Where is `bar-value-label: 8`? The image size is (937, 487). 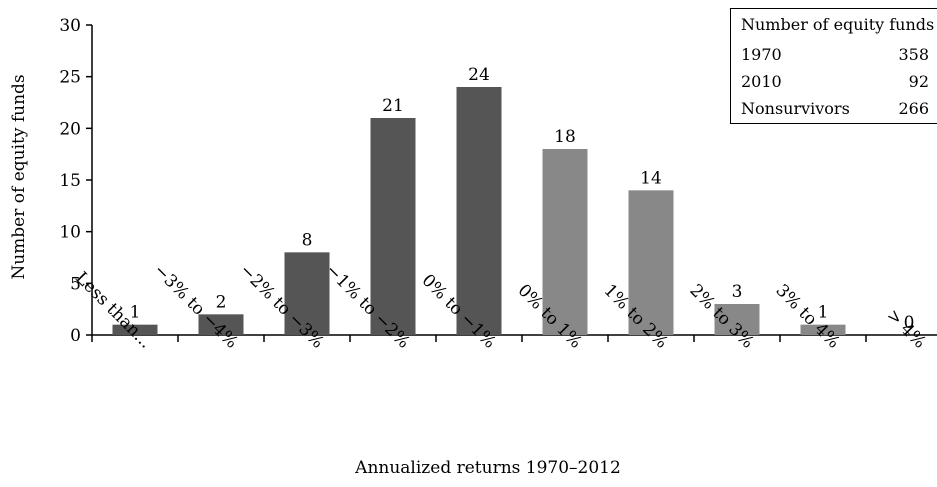 bar-value-label: 8 is located at coordinates (307, 240).